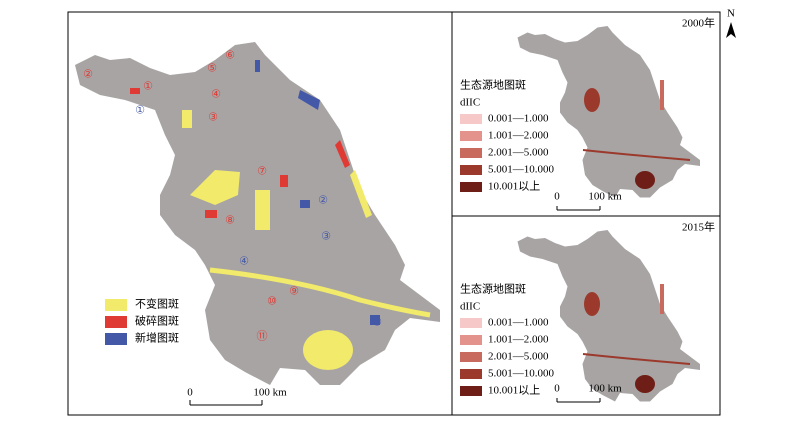  What do you see at coordinates (262, 336) in the screenshot?
I see `map-marker: ⑪` at bounding box center [262, 336].